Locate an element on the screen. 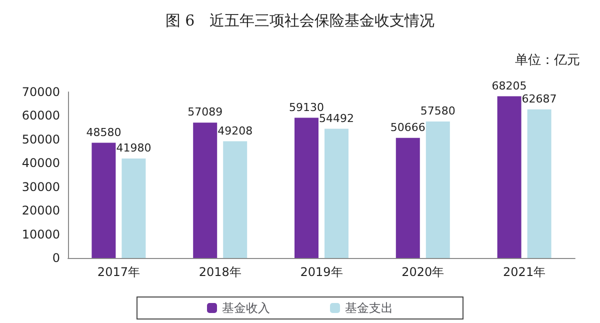 The width and height of the screenshot is (600, 323). x-tick-label: 2021年 is located at coordinates (524, 272).